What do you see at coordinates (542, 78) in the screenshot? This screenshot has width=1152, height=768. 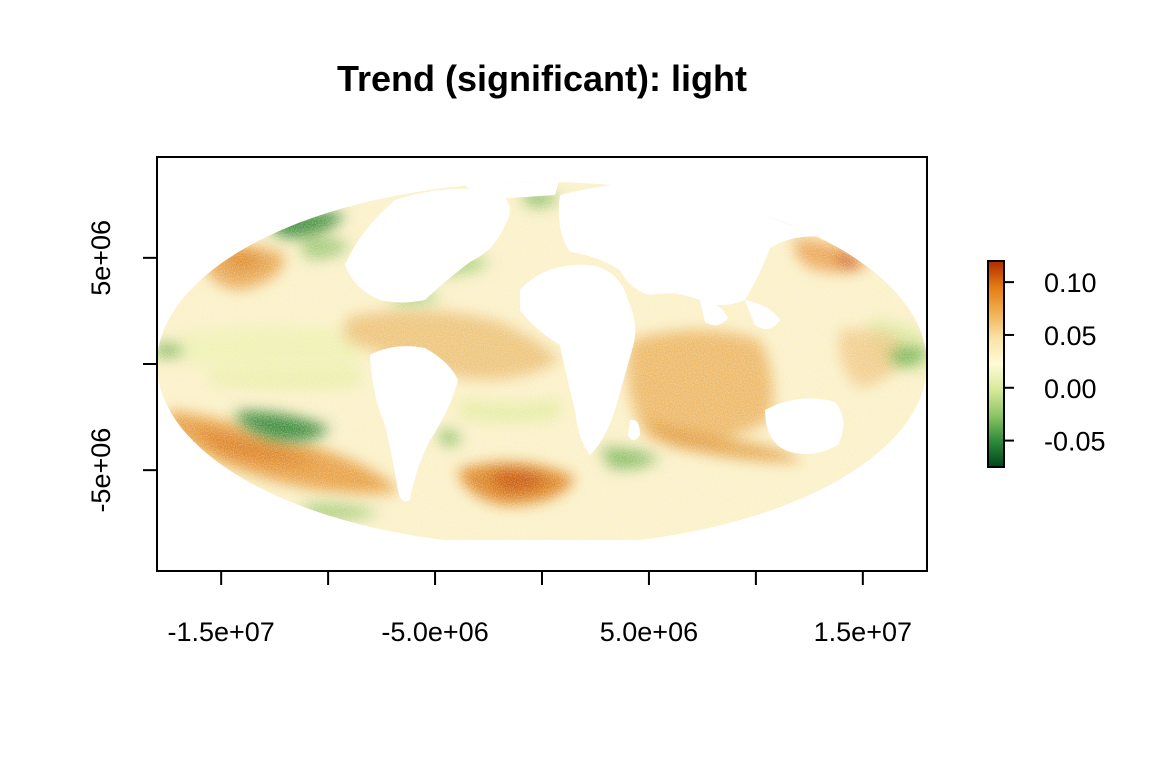 I see `chart-title: Trend (significant): light` at bounding box center [542, 78].